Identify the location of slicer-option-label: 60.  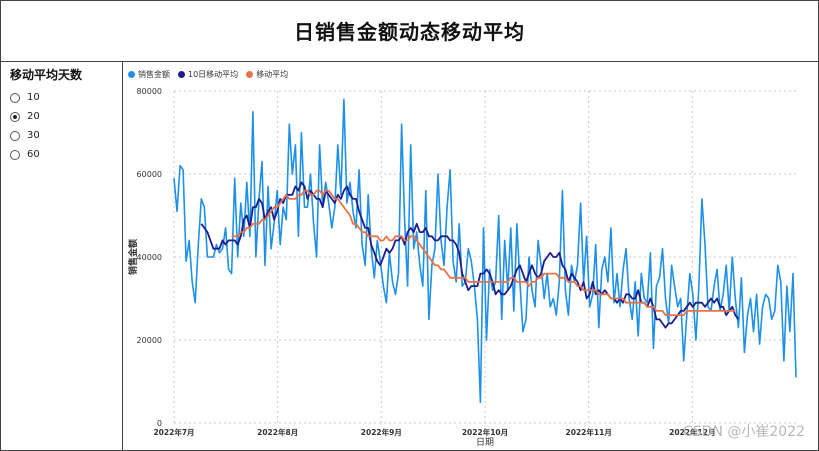
(33, 154).